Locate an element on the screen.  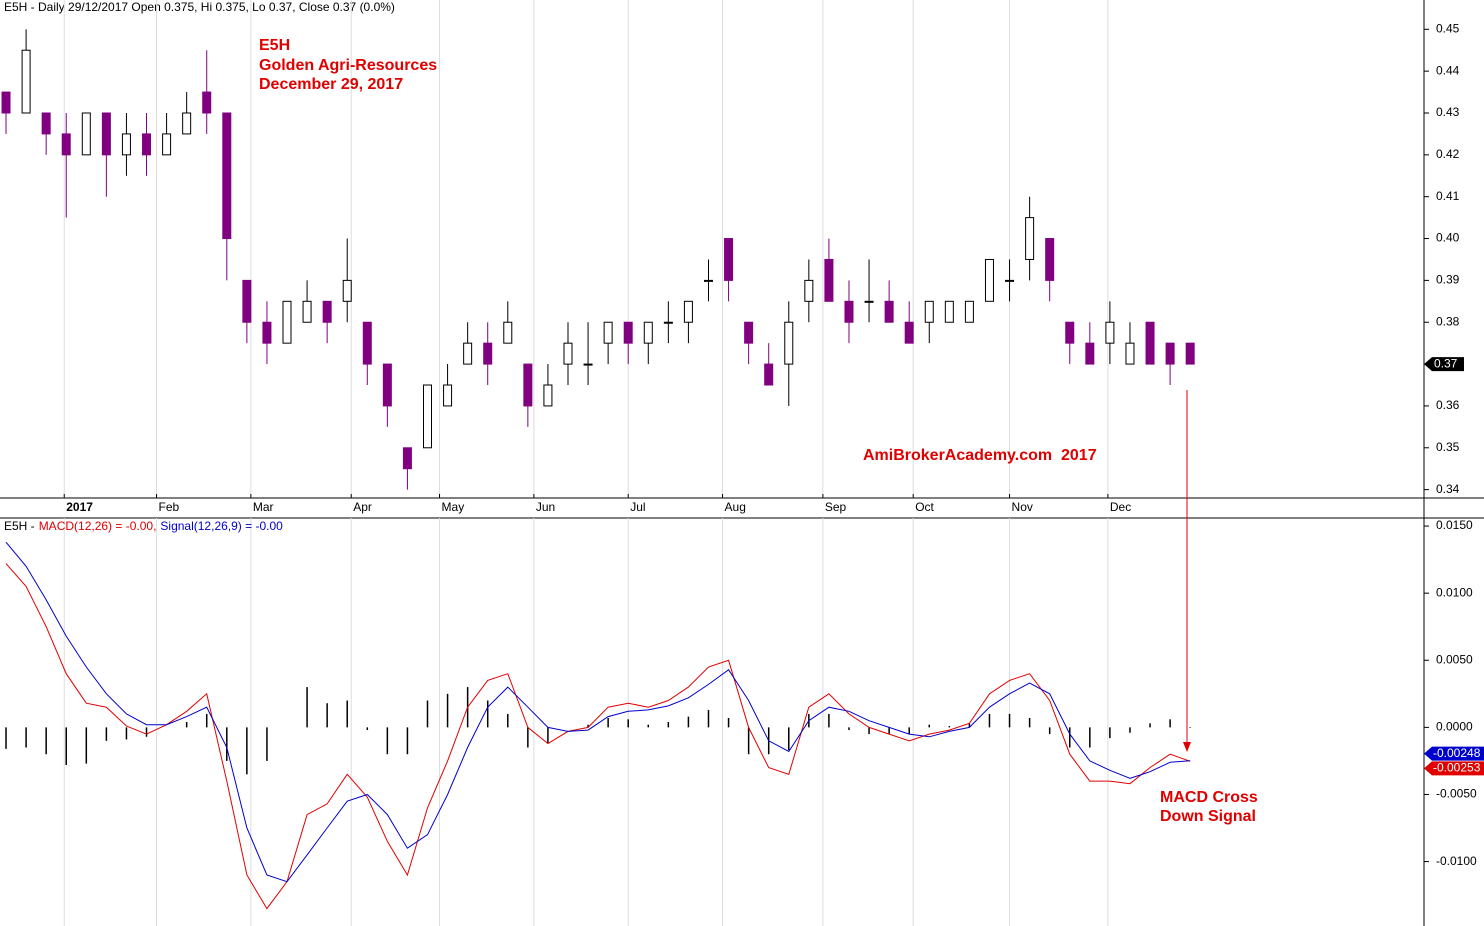
x-tick-label: Oct is located at coordinates (924, 507).